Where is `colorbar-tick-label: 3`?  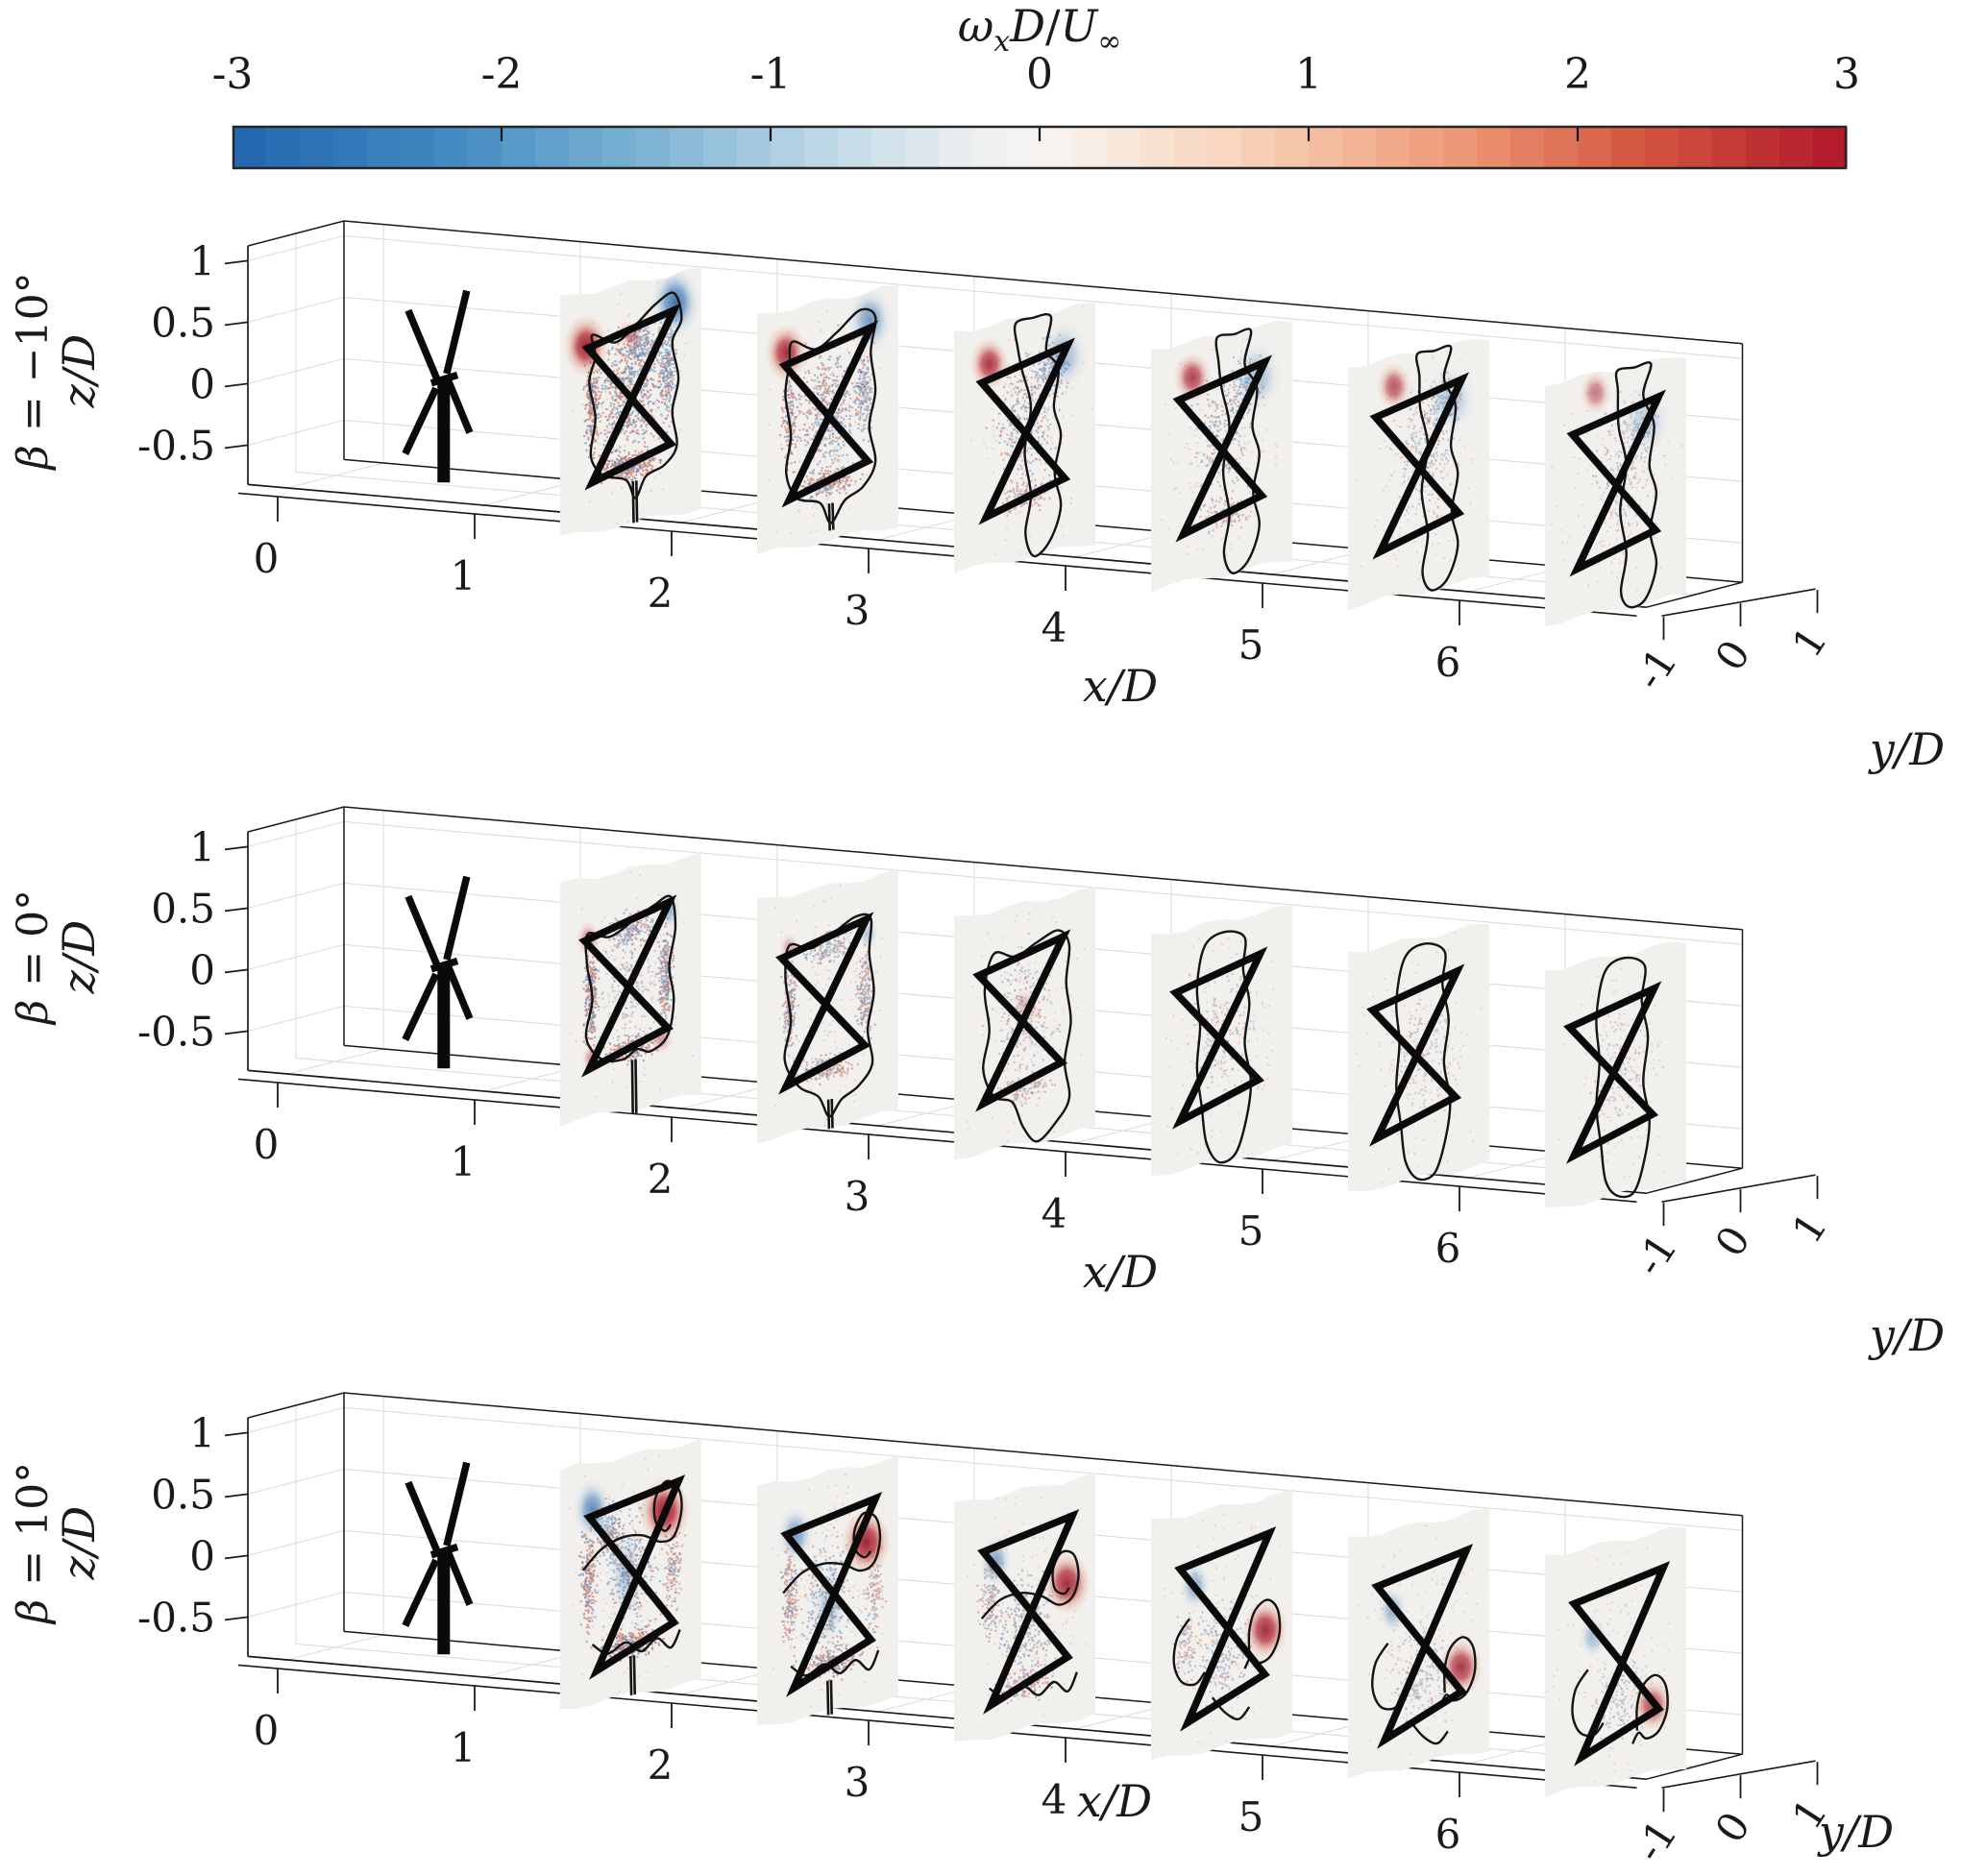 colorbar-tick-label: 3 is located at coordinates (1847, 75).